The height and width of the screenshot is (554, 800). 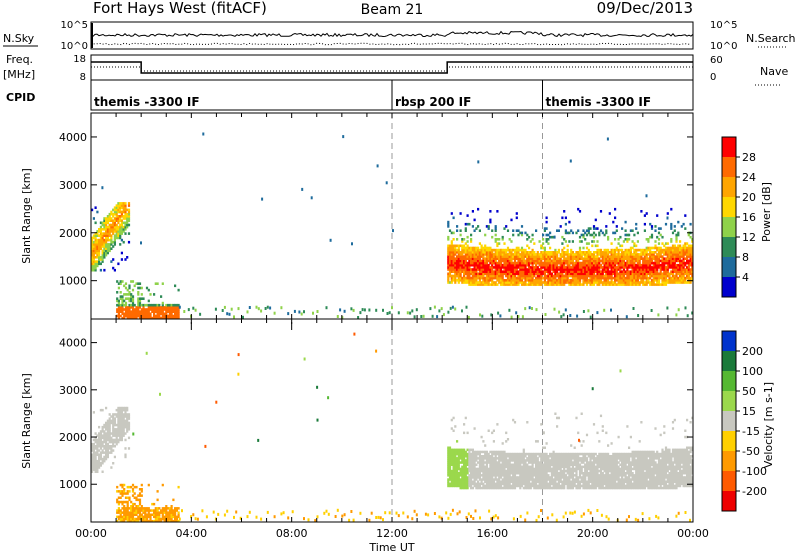 What do you see at coordinates (79, 59) in the screenshot?
I see `freq-left-tick-top: 18` at bounding box center [79, 59].